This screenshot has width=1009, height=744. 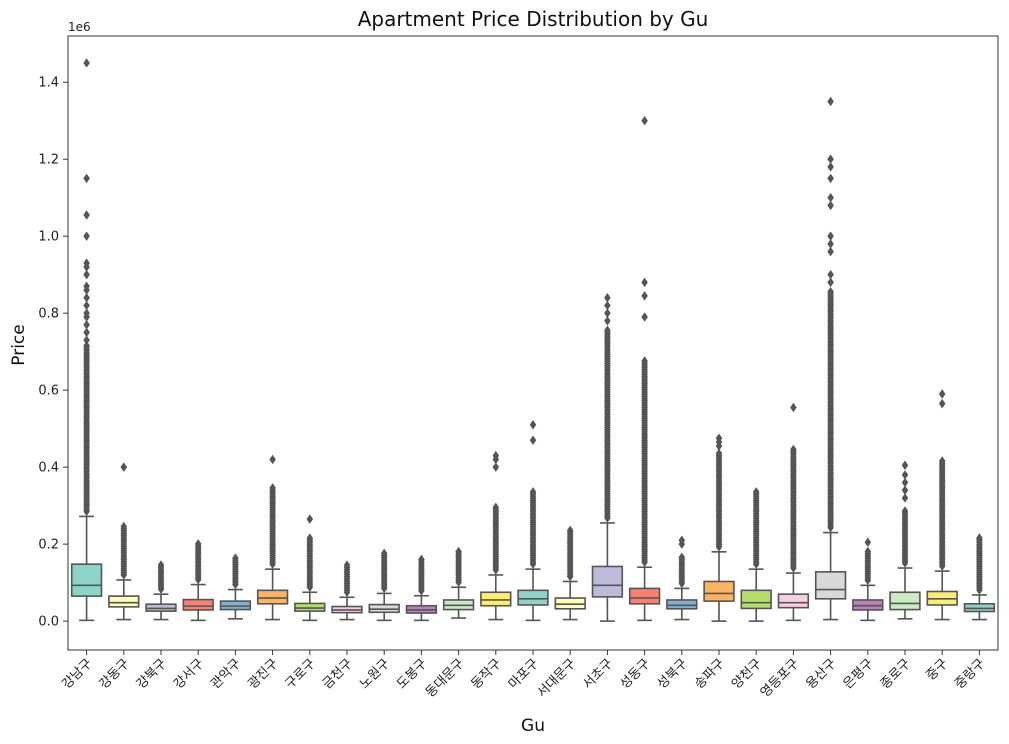 I want to click on chart-title: Apartment Price Distribution by Gu, so click(x=533, y=19).